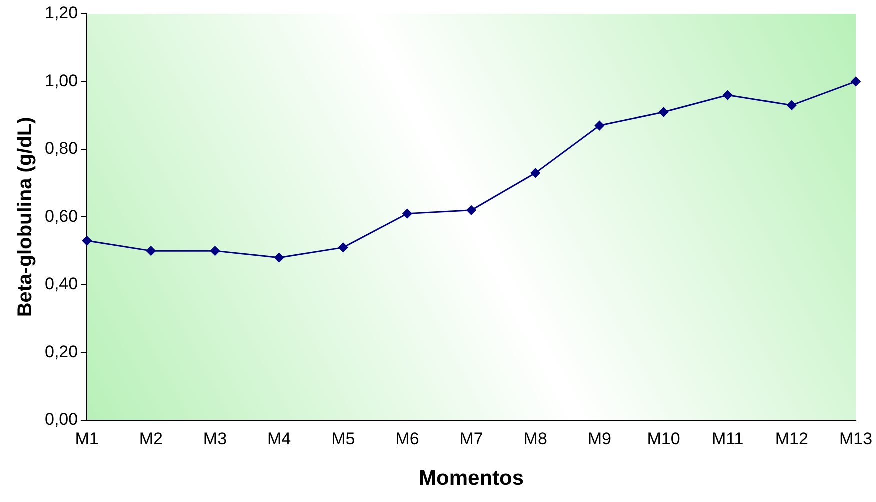 The height and width of the screenshot is (502, 876). I want to click on y-tick-label: 0,40, so click(61, 284).